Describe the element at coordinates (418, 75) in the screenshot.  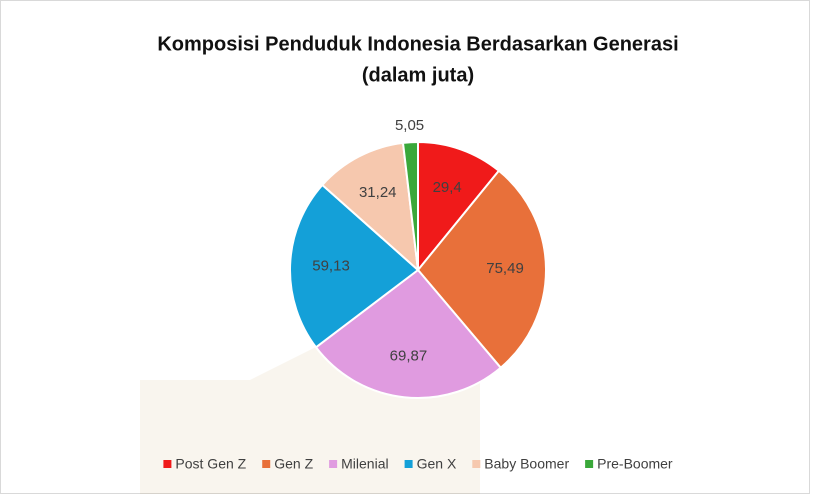
I see `chart-subtitle: (dalam juta)` at that location.